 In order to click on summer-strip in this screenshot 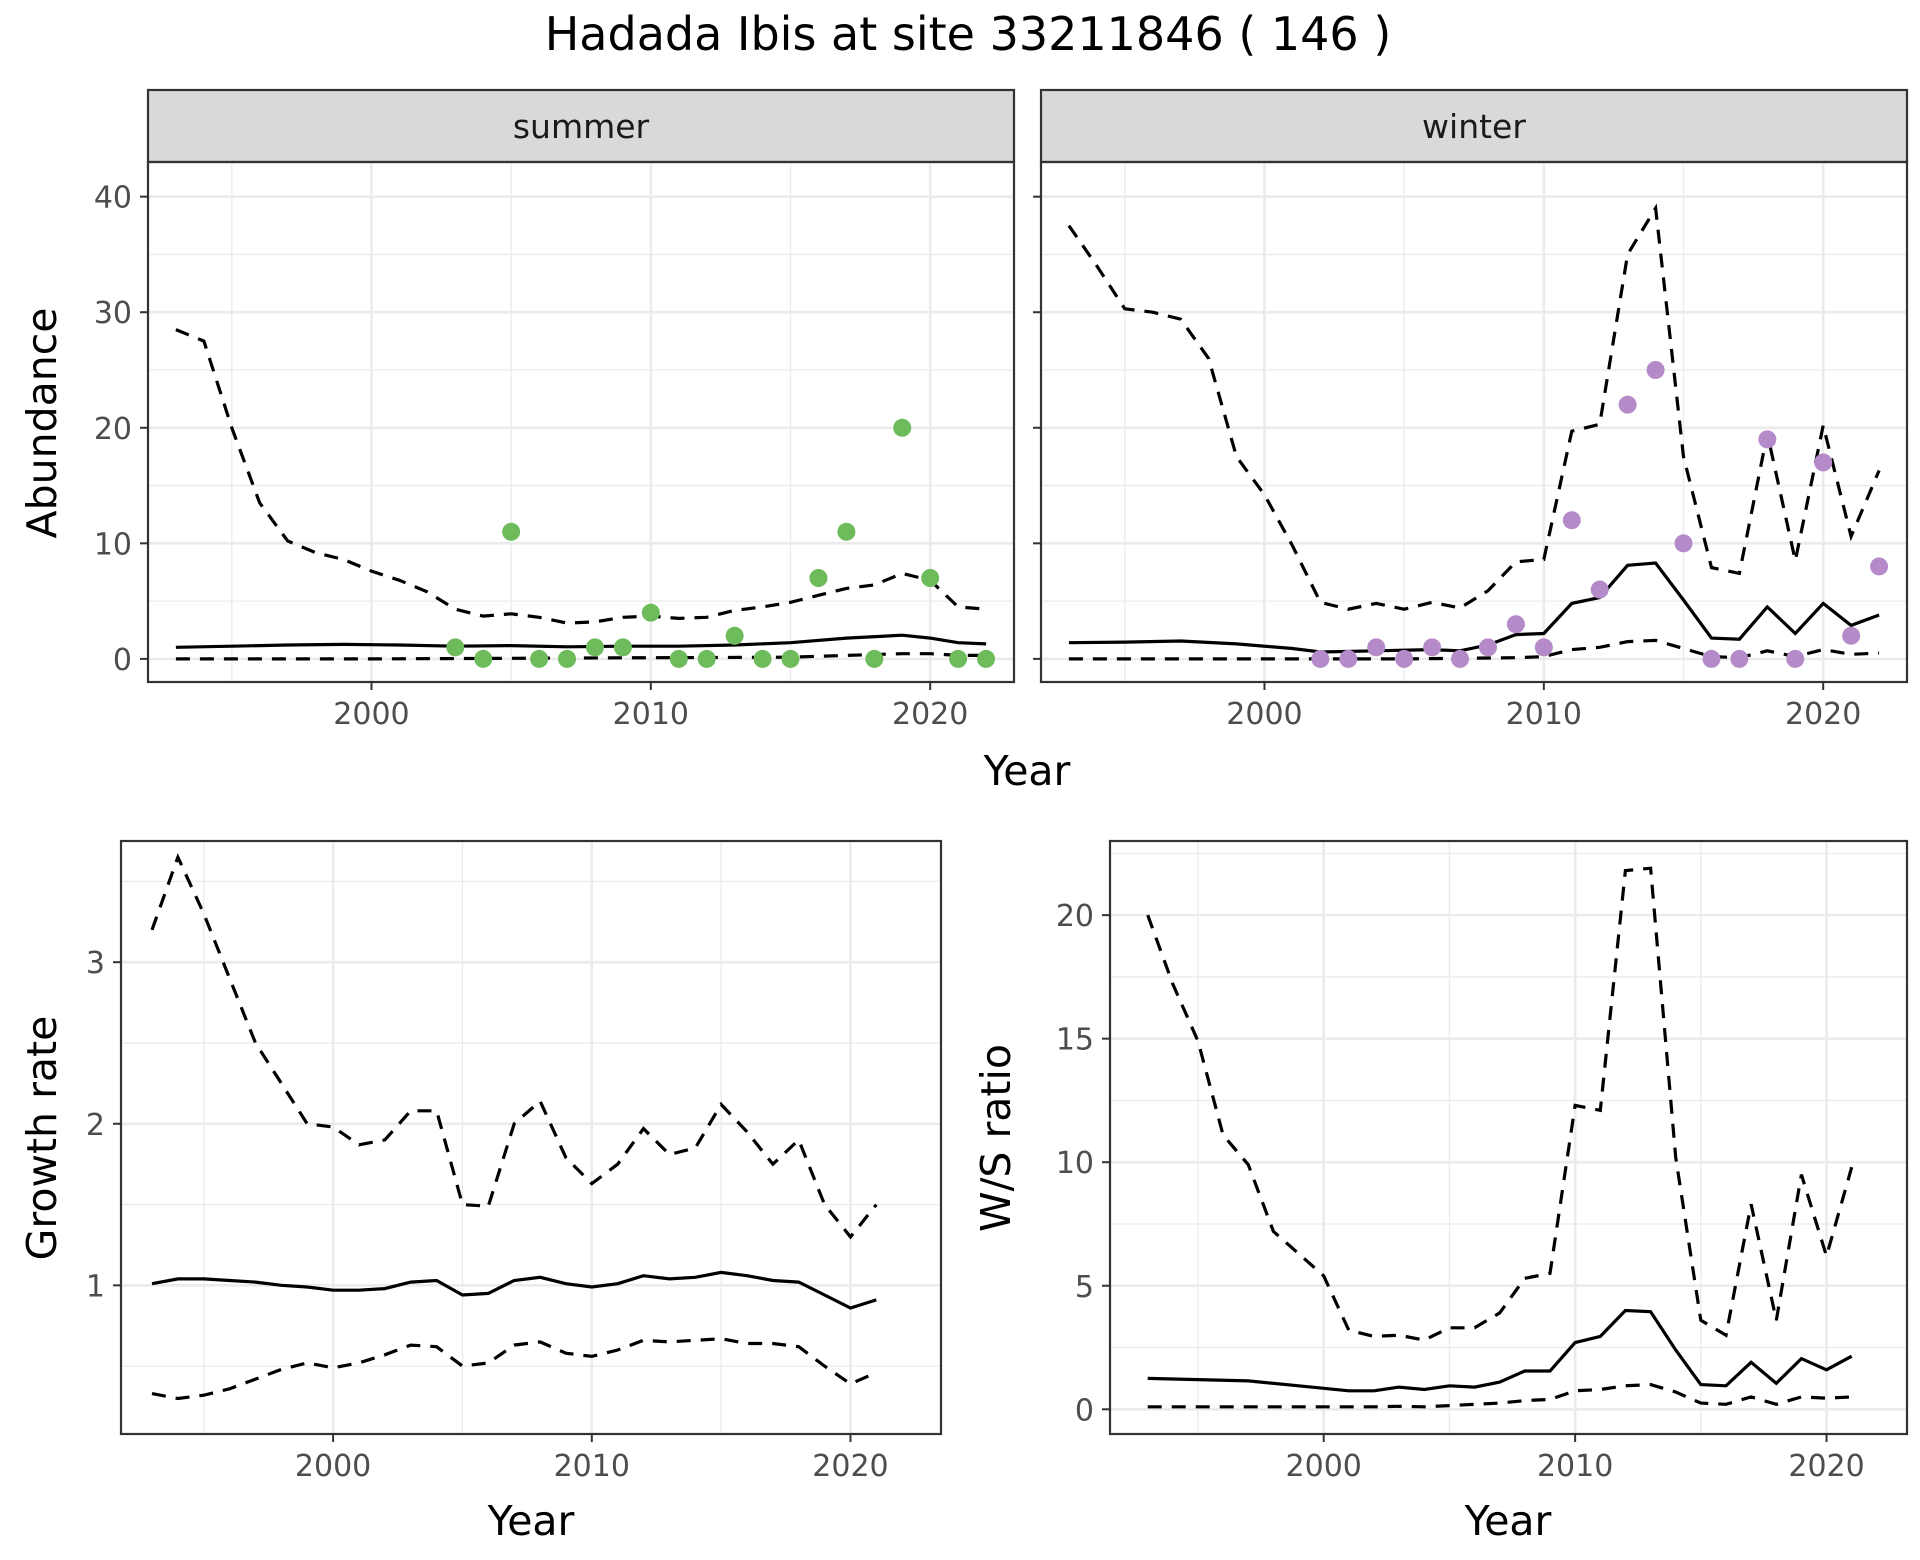, I will do `click(581, 126)`.